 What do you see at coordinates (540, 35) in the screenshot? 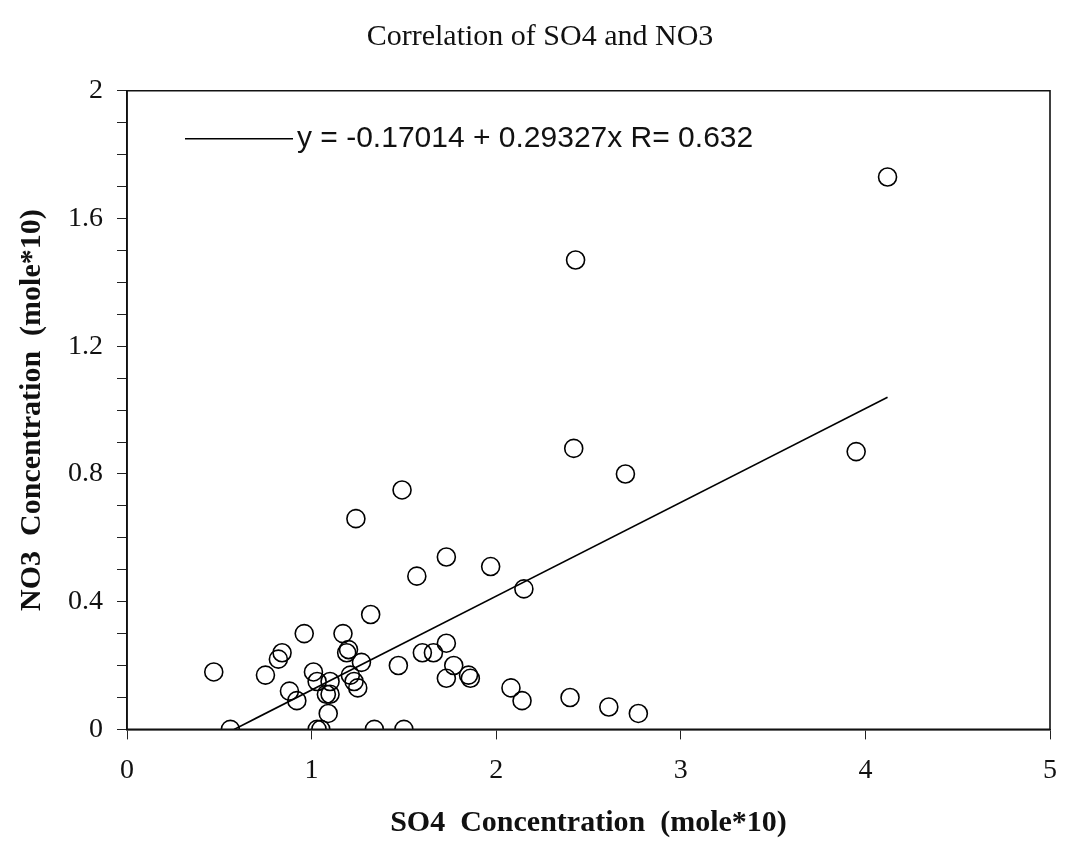
I see `chart-title: Correlation of SO4 and NO3` at bounding box center [540, 35].